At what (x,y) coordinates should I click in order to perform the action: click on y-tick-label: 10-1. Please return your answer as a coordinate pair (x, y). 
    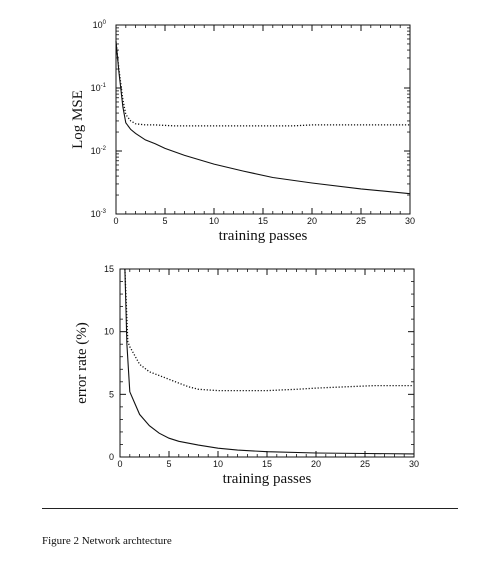
    Looking at the image, I should click on (99, 88).